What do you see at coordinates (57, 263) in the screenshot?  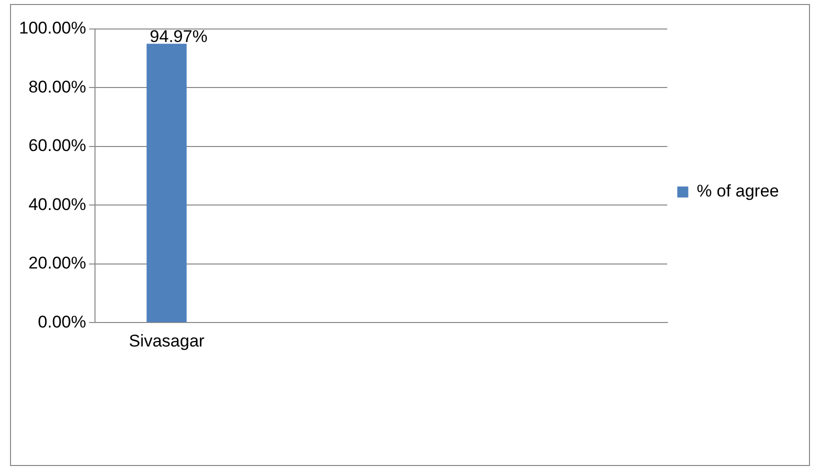 I see `y-tick-label: 20.00%` at bounding box center [57, 263].